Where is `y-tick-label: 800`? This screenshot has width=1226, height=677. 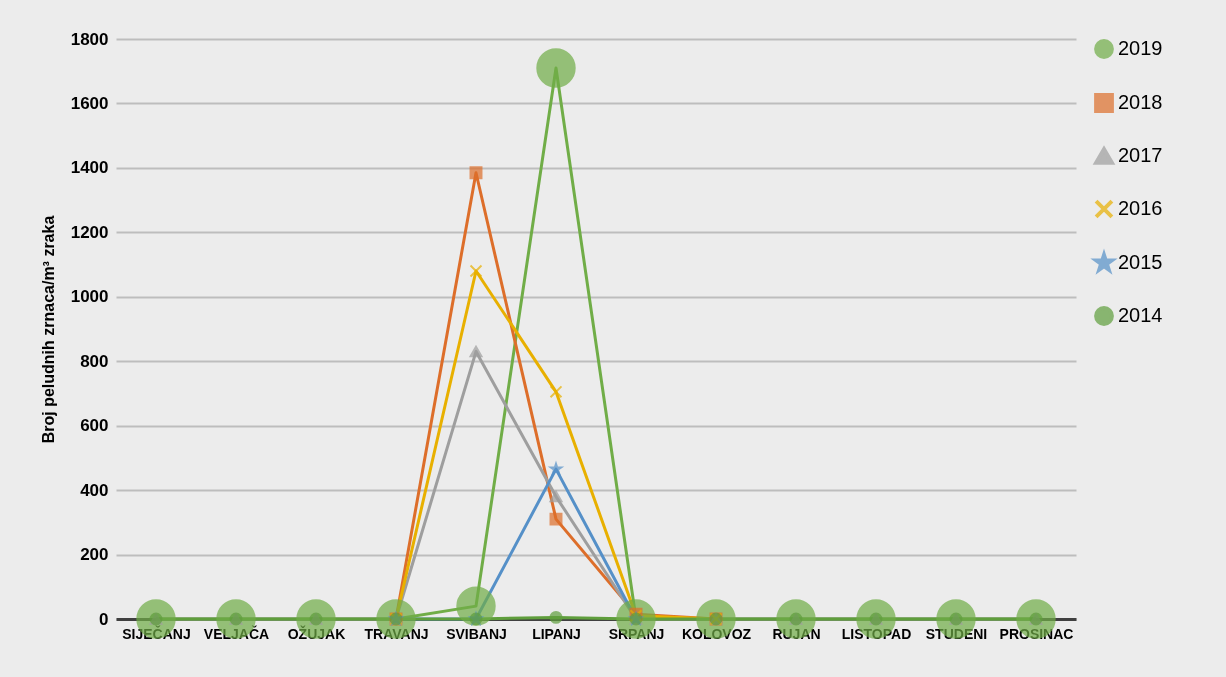
y-tick-label: 800 is located at coordinates (94, 361).